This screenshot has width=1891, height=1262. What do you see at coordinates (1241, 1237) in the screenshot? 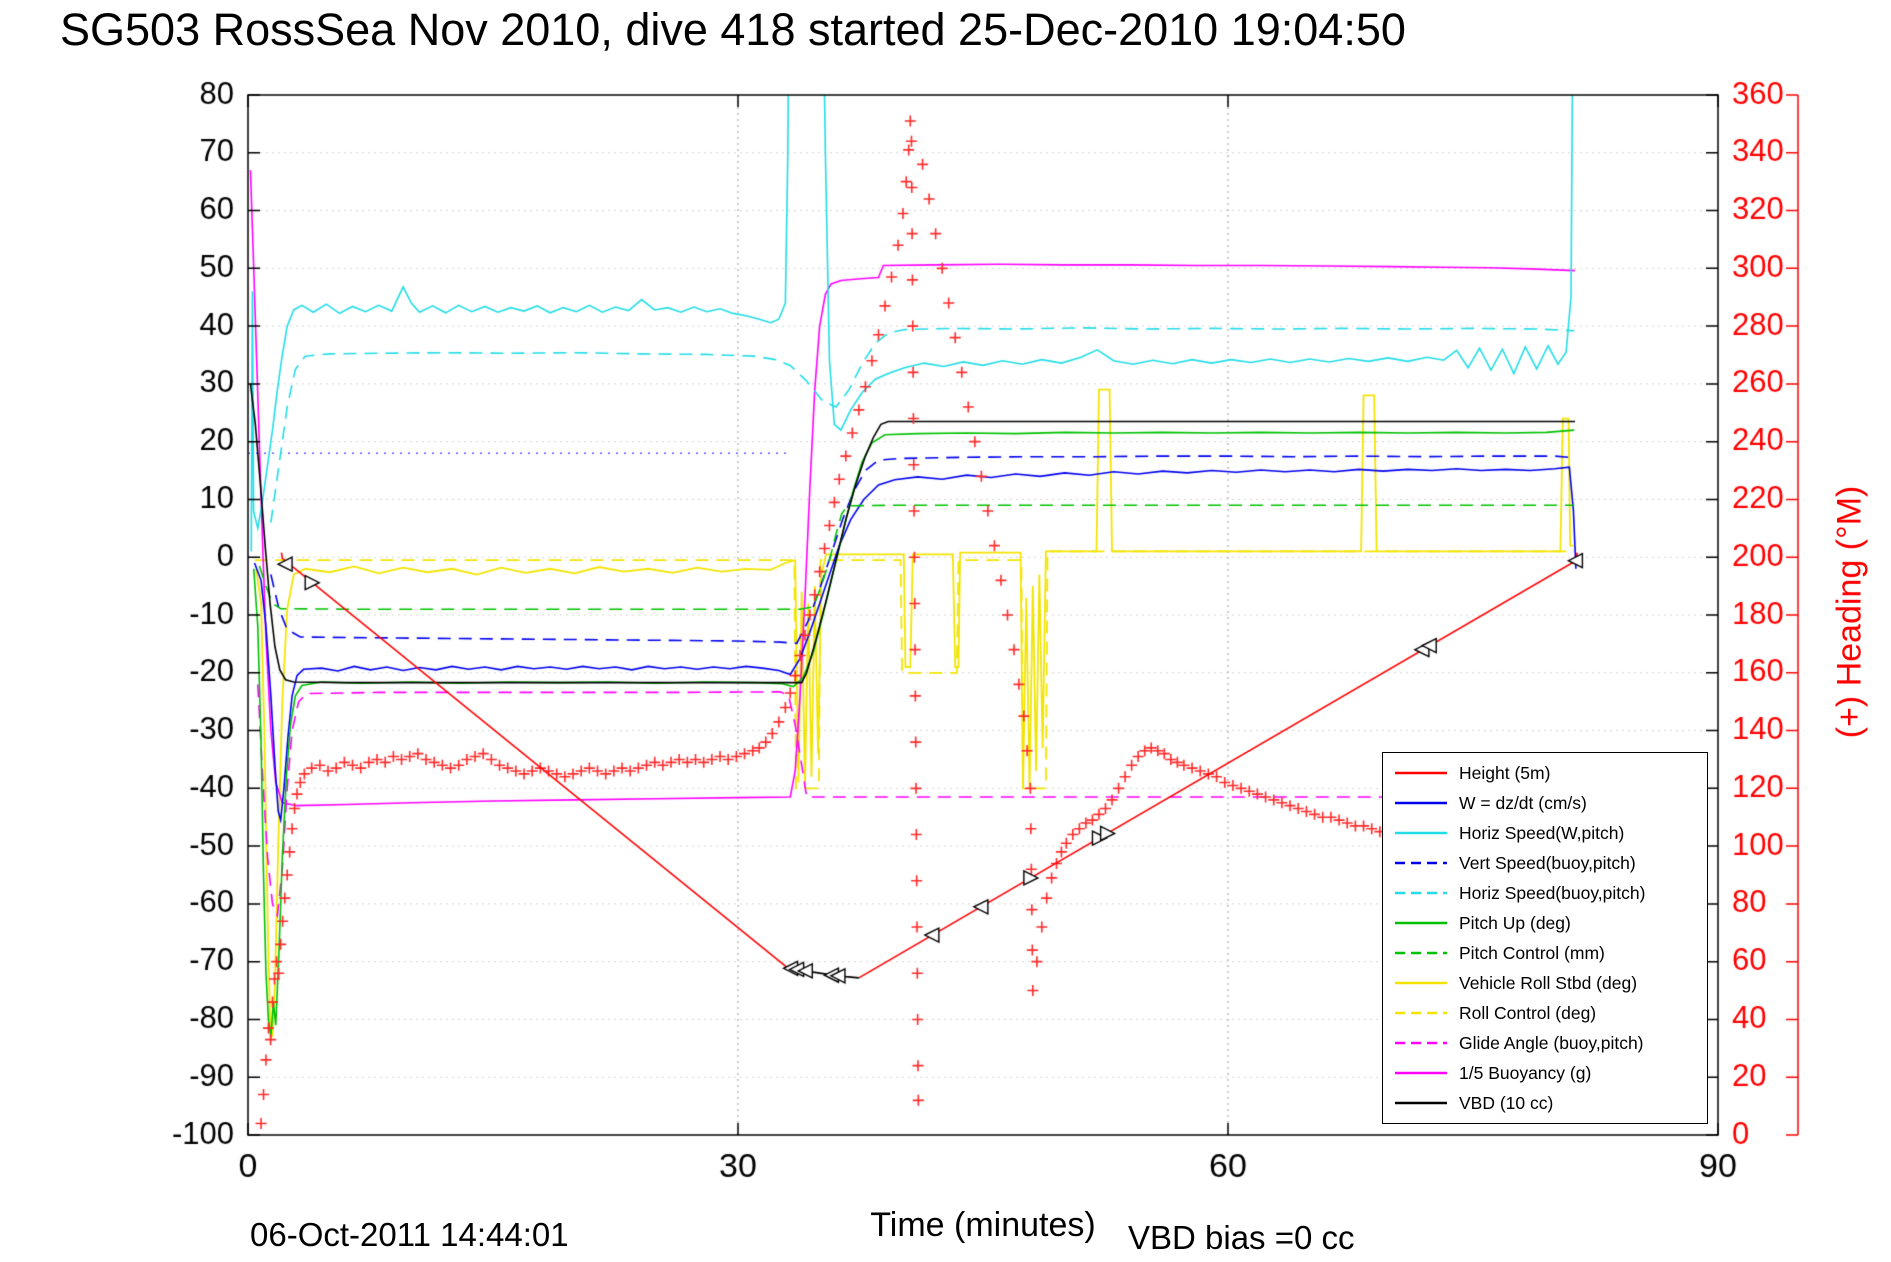
I see `vbd-bias-label: VBD bias =0 cc` at bounding box center [1241, 1237].